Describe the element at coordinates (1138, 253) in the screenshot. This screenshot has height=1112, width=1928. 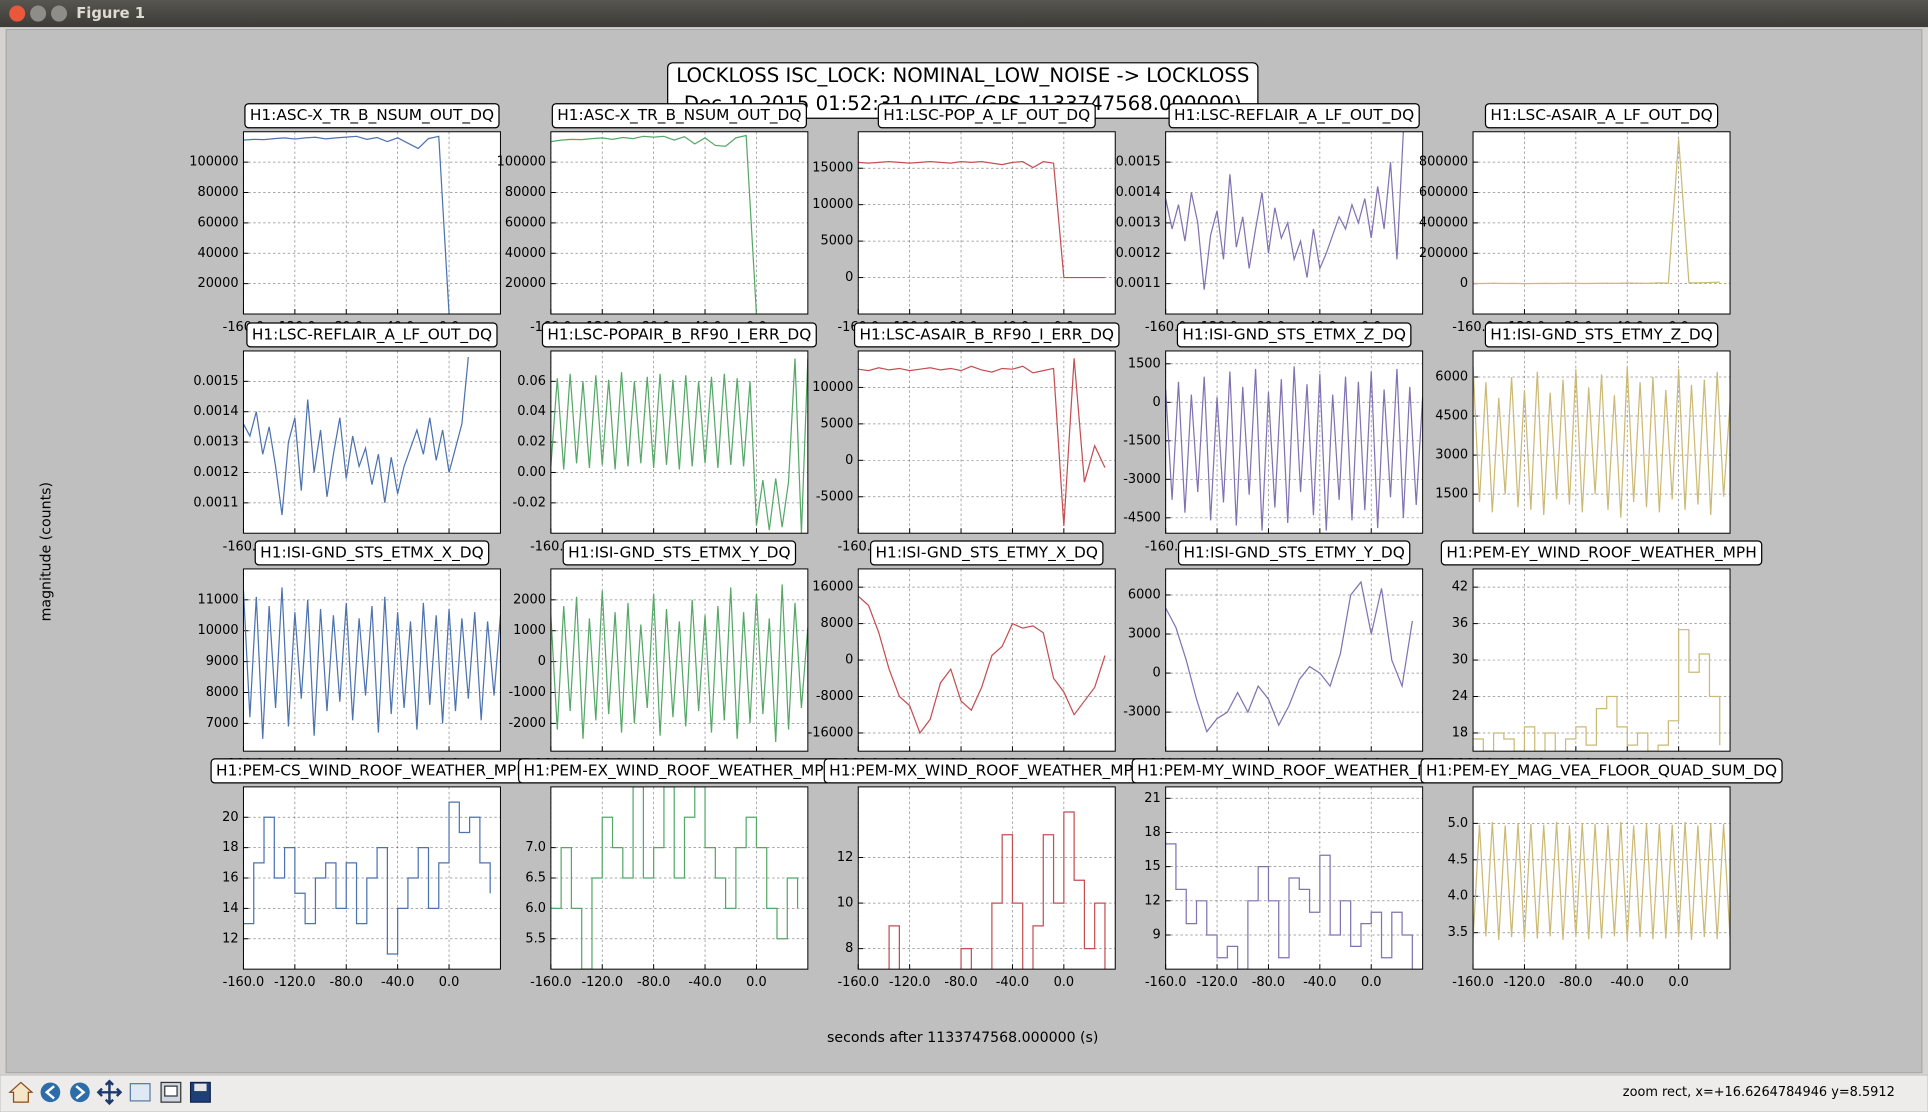
I see `y-tick-label: 0.0012` at that location.